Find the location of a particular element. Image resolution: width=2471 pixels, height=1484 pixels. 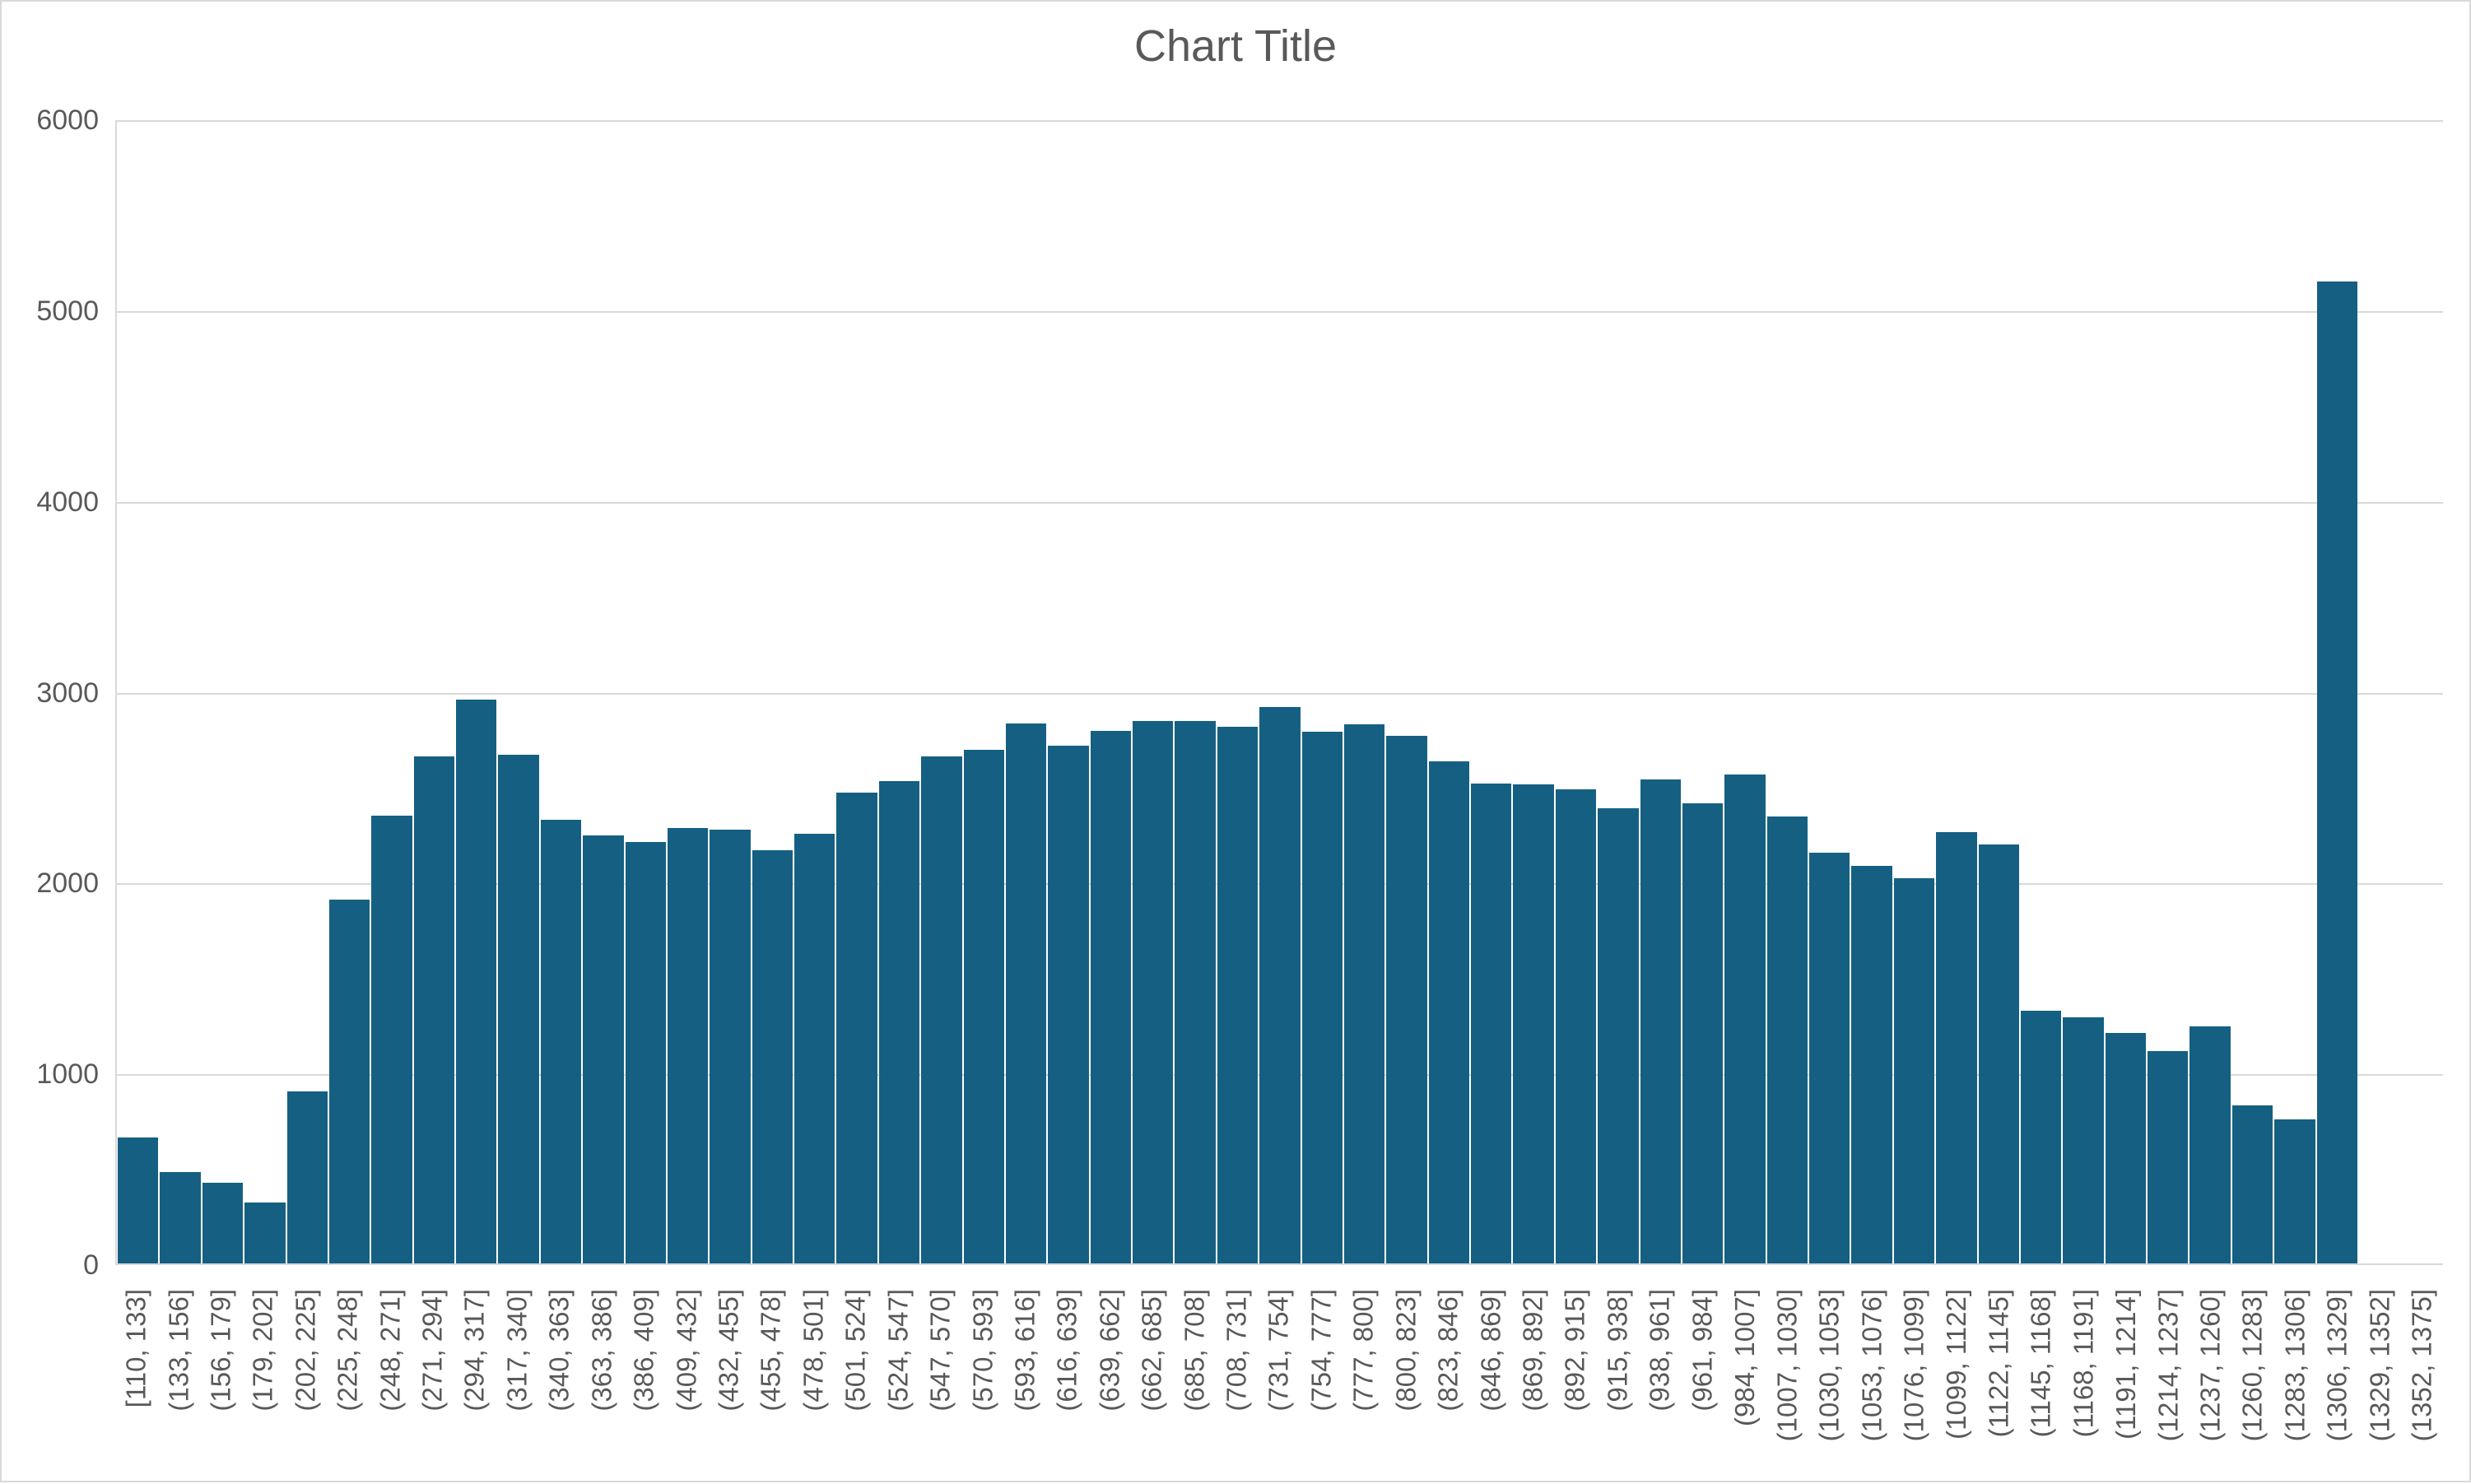

x-axis-tick-label: (823, 846] is located at coordinates (1448, 1350).